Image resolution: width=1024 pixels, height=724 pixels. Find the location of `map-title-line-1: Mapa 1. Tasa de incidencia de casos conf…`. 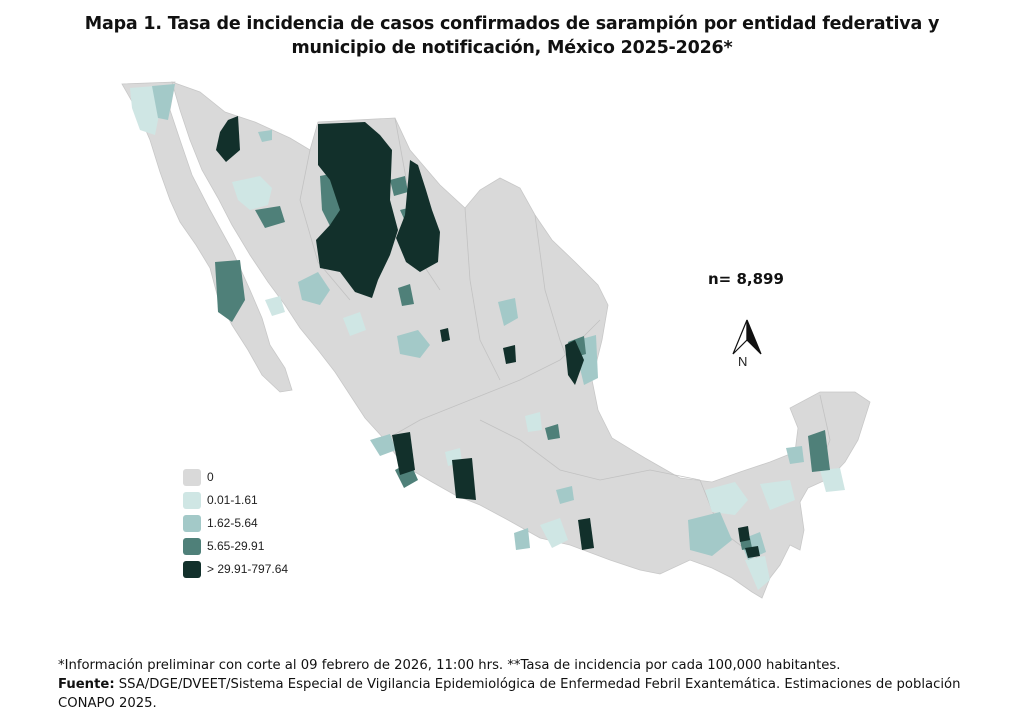

map-title-line-1: Mapa 1. Tasa de incidencia de casos conf… is located at coordinates (512, 24).